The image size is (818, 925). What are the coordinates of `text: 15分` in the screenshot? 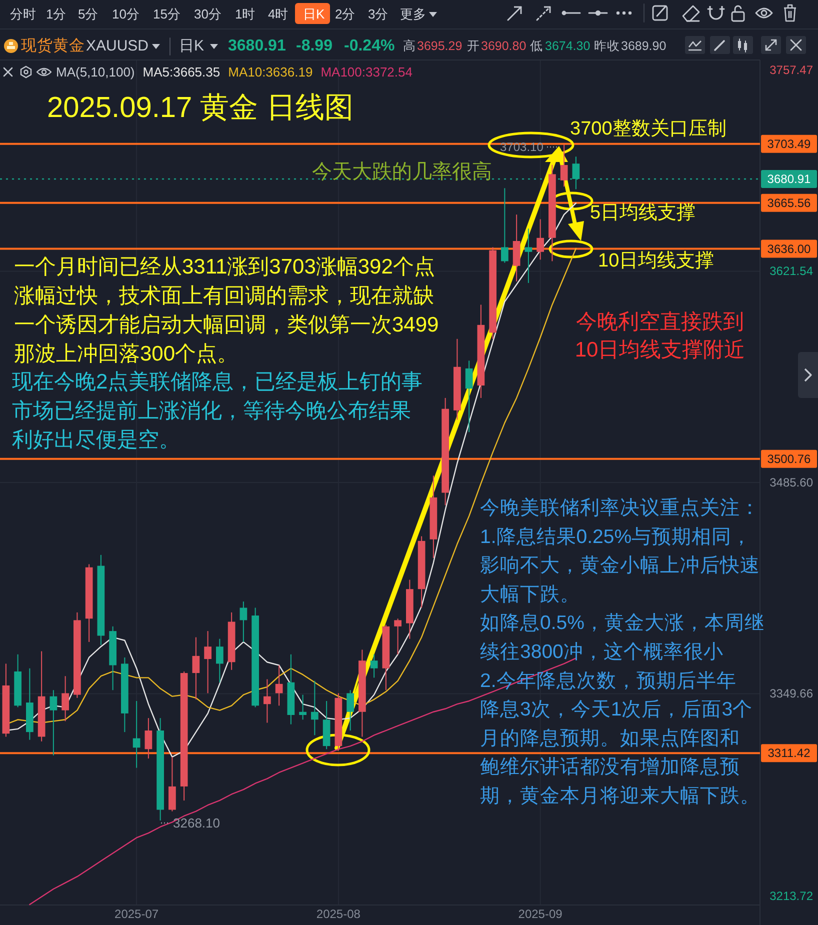 It's located at (166, 14).